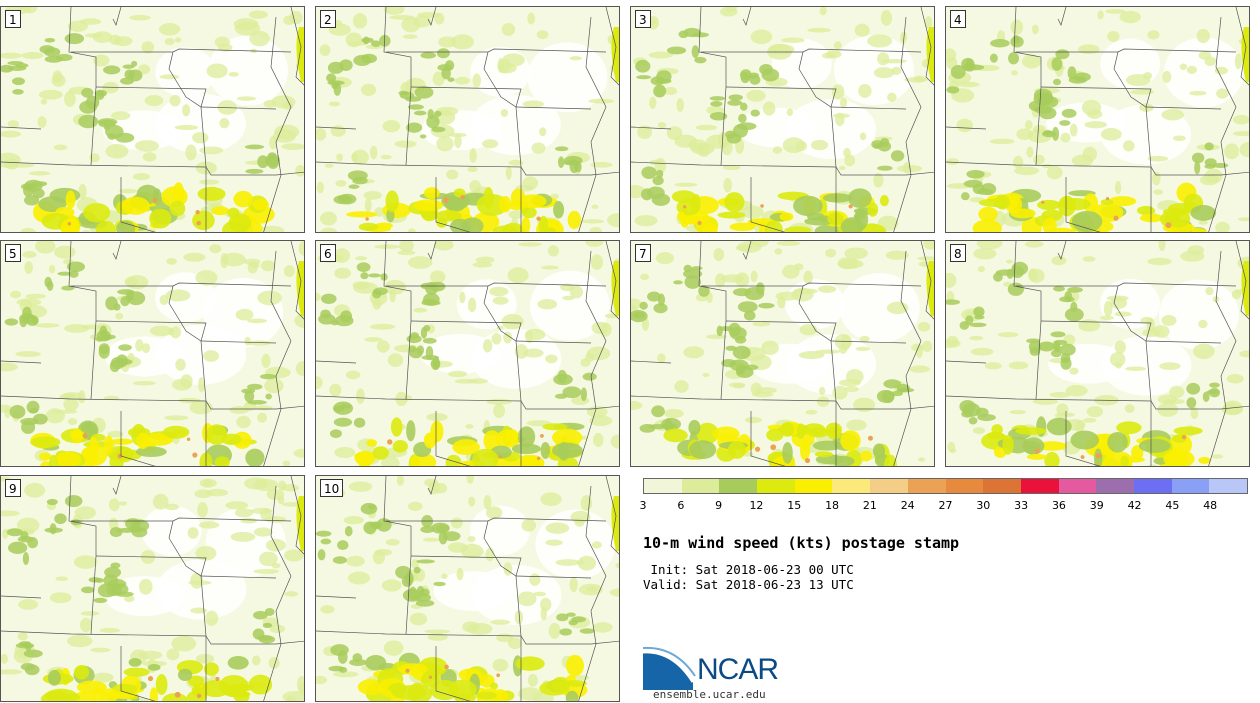 The image size is (1260, 703). I want to click on member-number-label: 6, so click(328, 253).